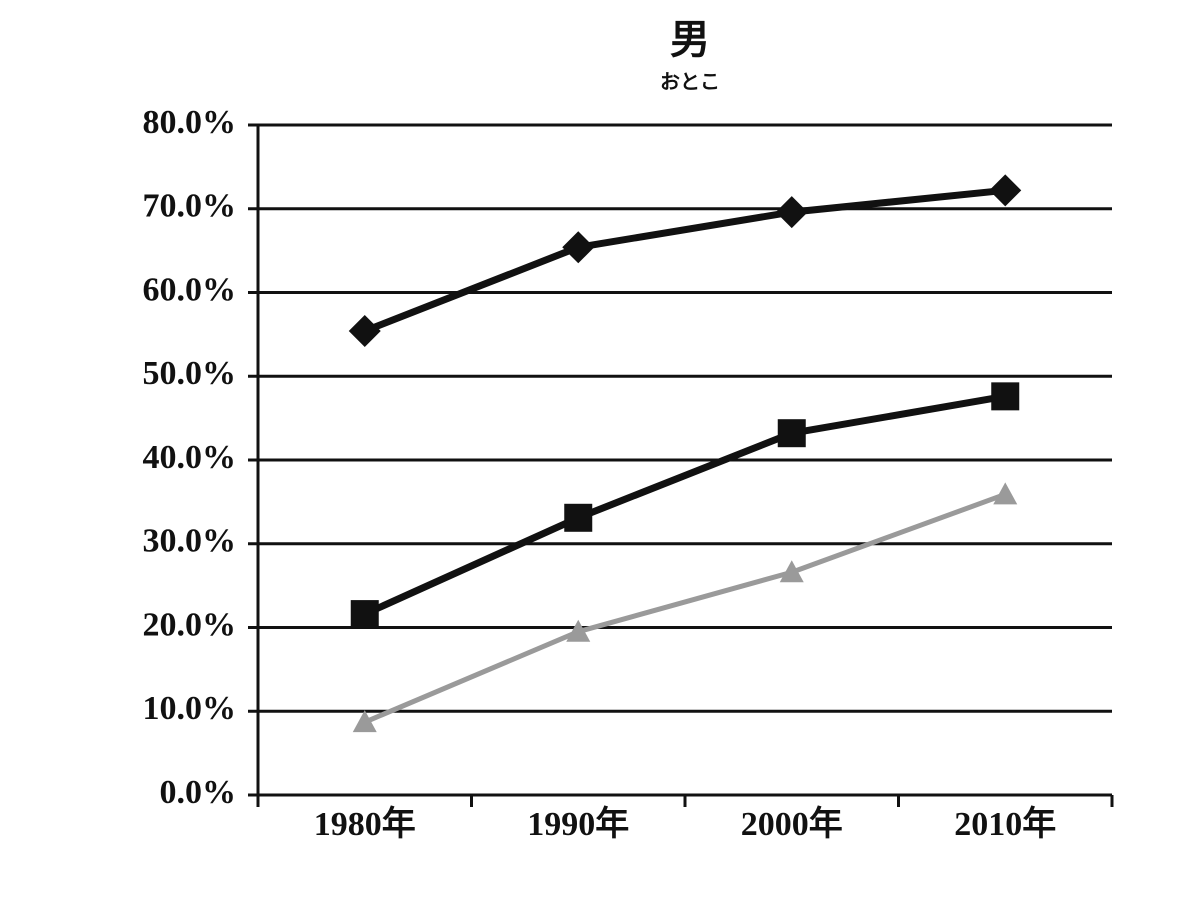 The height and width of the screenshot is (912, 1188). What do you see at coordinates (1005, 824) in the screenshot?
I see `x-tick-label: 2010年` at bounding box center [1005, 824].